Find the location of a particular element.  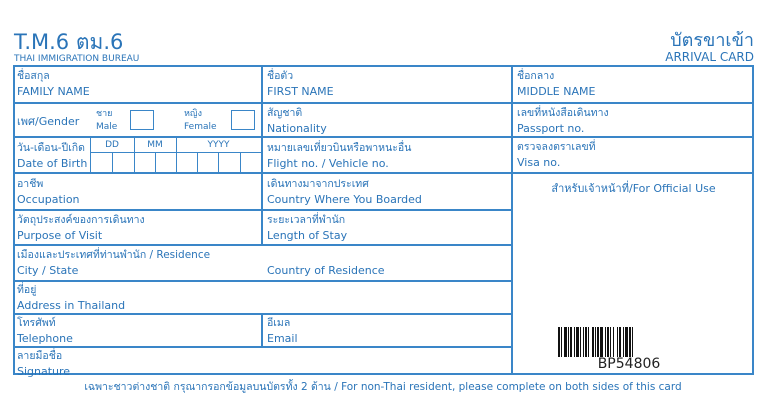

label-th: วัตถุประสงค์ของการเดินทาง is located at coordinates (81, 220).